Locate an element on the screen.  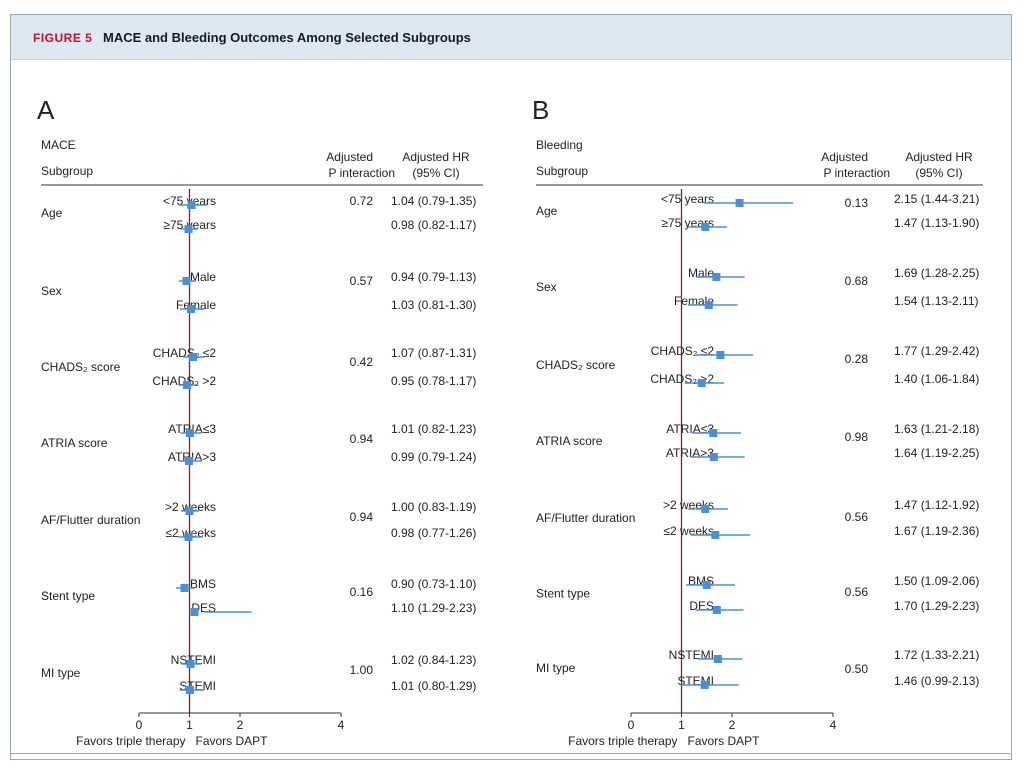
hr-ci-text: 1.67 (1.19-2.36) is located at coordinates (936, 531).